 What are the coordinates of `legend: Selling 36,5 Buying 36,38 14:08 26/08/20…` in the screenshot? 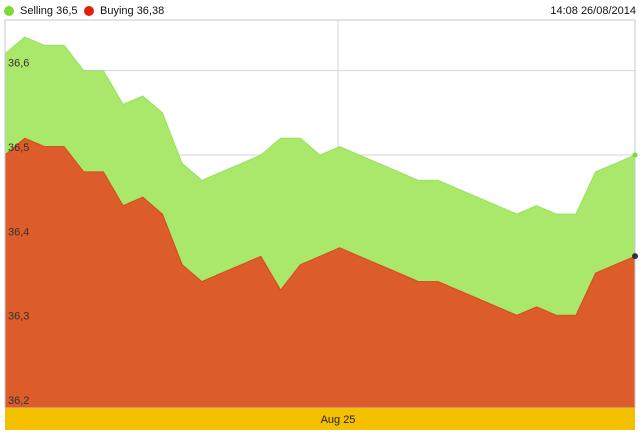 It's located at (320, 11).